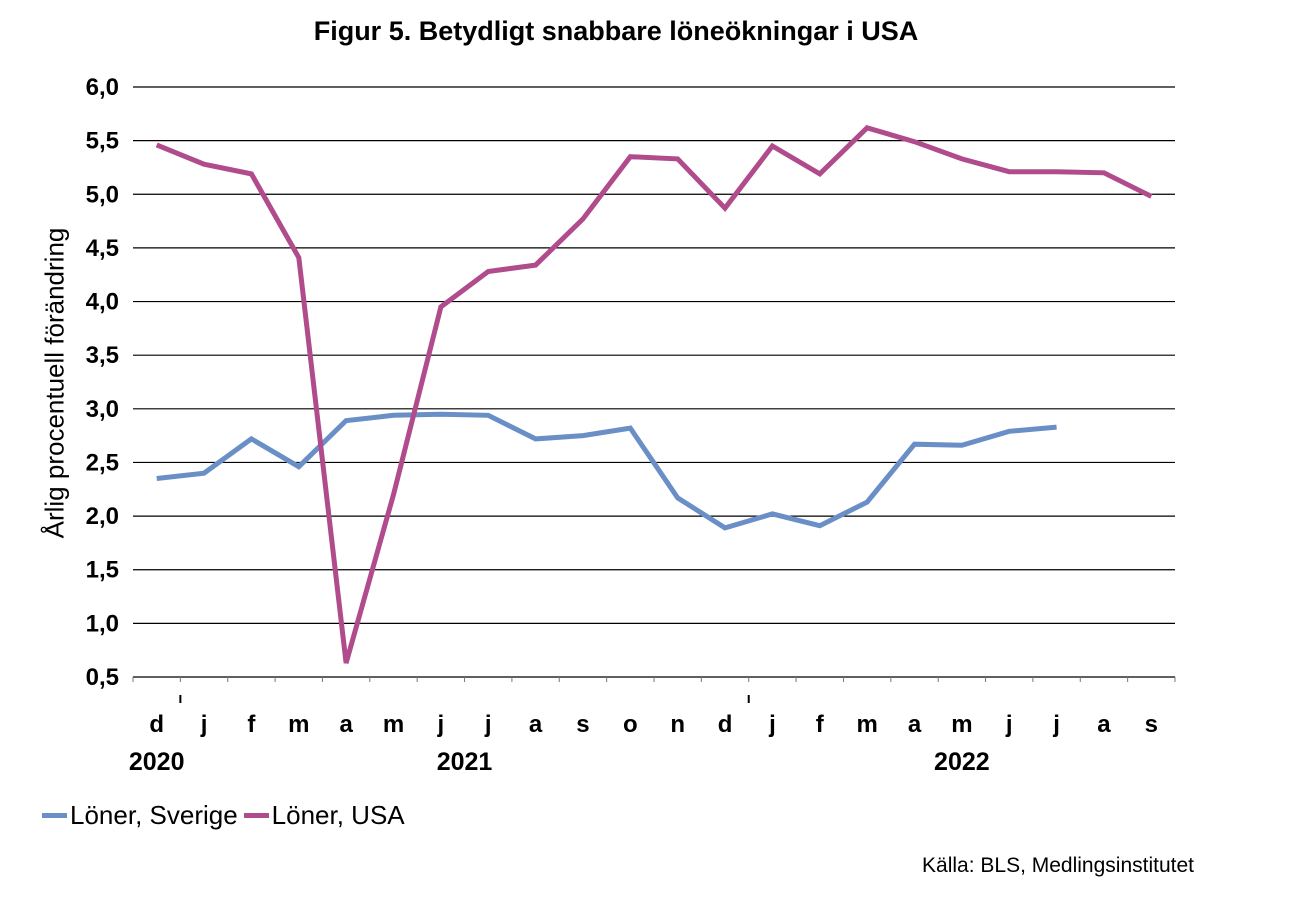  Describe the element at coordinates (102, 382) in the screenshot. I see `y-axis-tick-labels: 0,5 1,0 1,5 2,0 2,5 3,0 3,5 4,0 4,5 5,0 5,5 6,0` at that location.